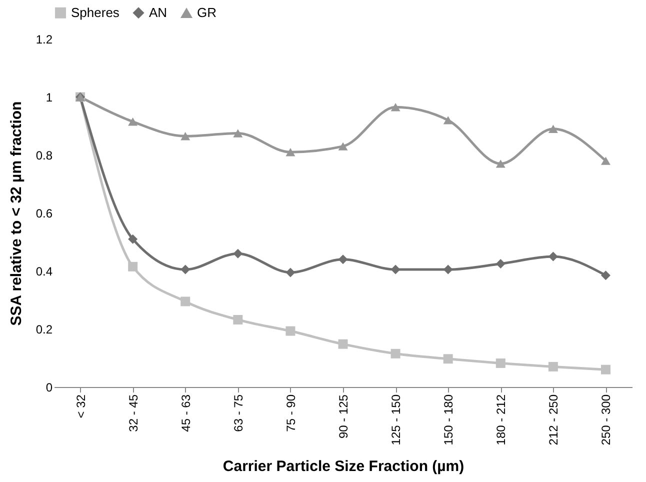  I want to click on x-tick-label: 250 - 300, so click(606, 420).